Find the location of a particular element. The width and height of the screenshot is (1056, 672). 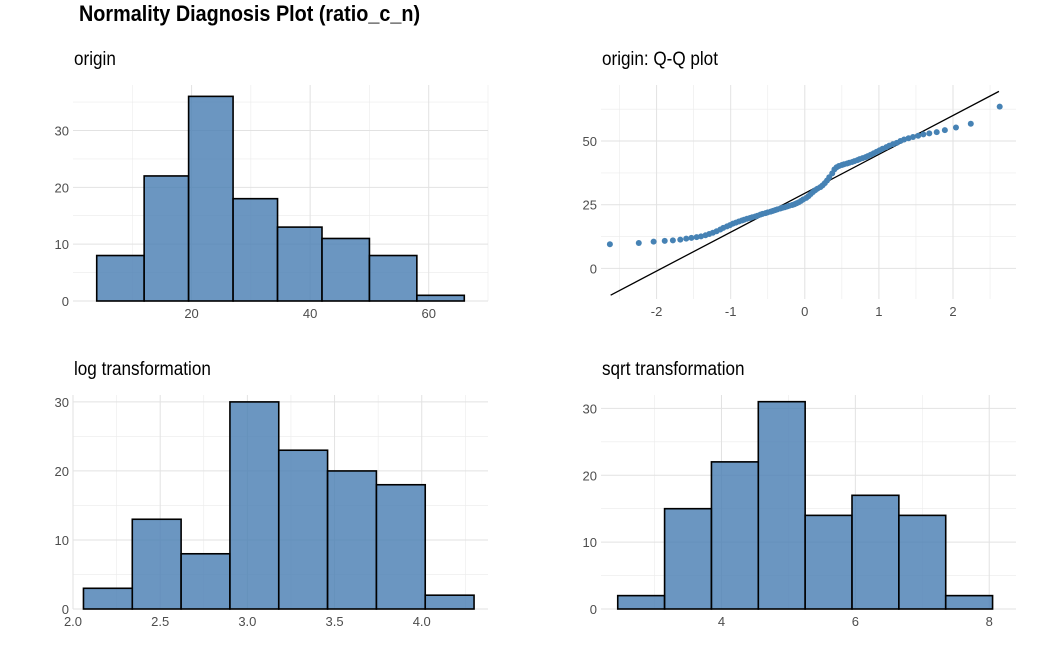

panel-title-origin: origin is located at coordinates (95, 59).